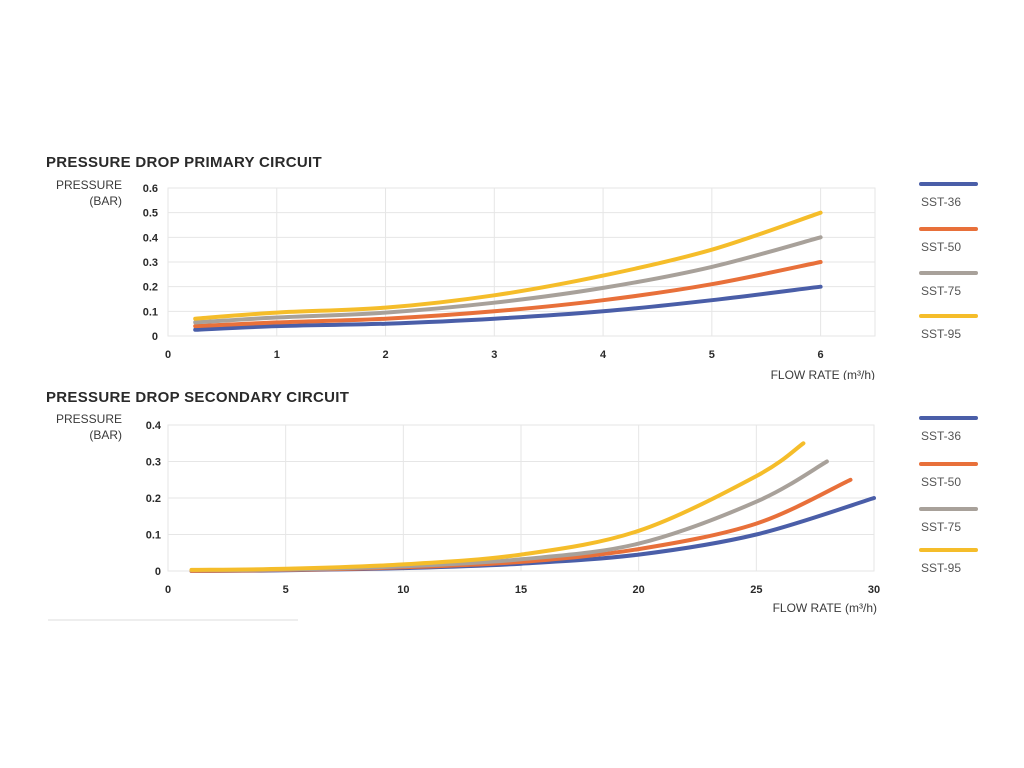 The image size is (1024, 768). I want to click on x-tick-label: 6, so click(821, 355).